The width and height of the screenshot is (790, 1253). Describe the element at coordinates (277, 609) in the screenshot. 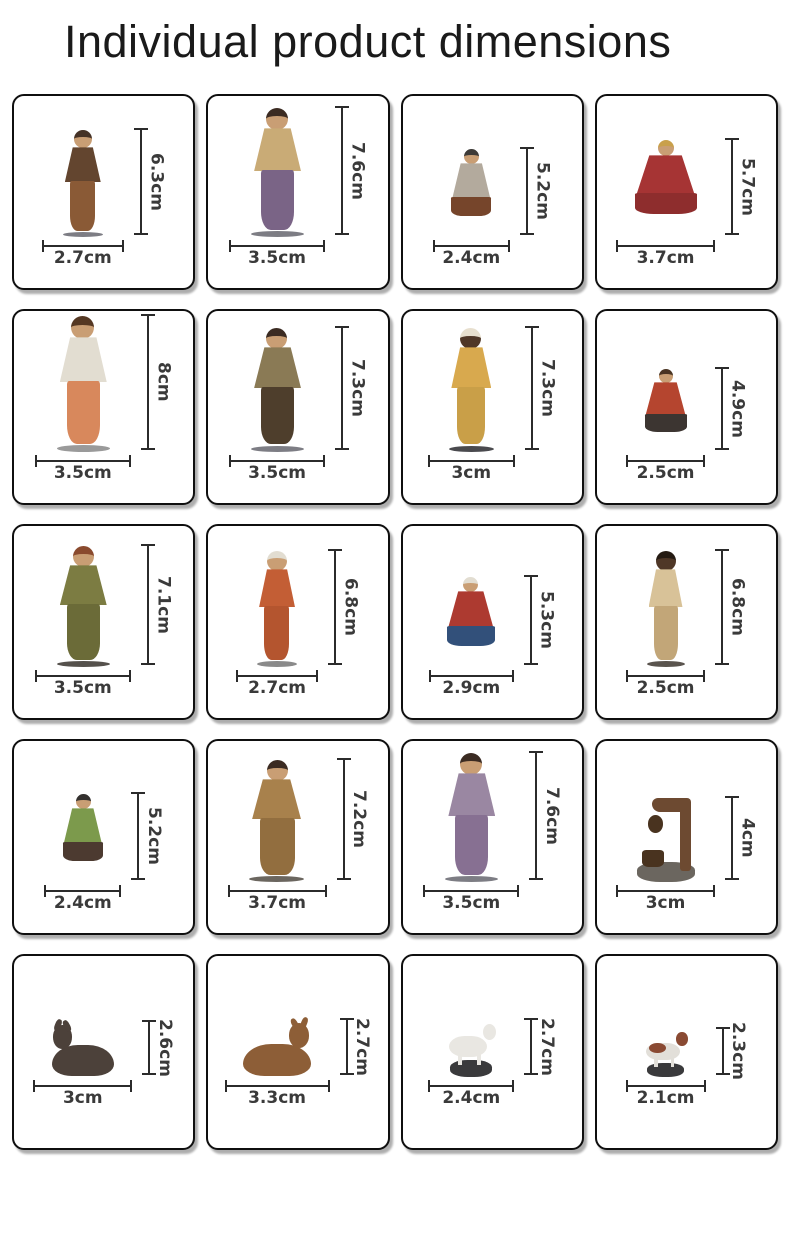

I see `figurine-woman-with-bucket` at that location.